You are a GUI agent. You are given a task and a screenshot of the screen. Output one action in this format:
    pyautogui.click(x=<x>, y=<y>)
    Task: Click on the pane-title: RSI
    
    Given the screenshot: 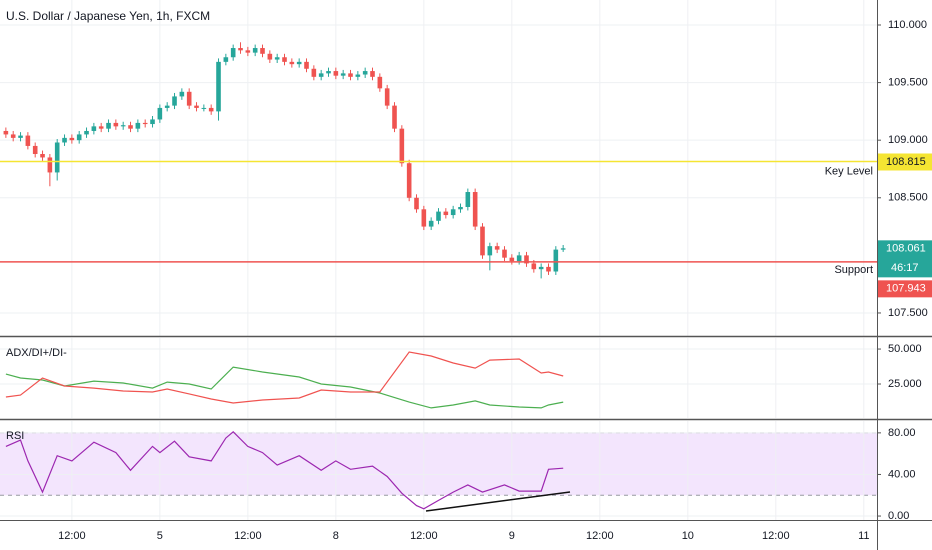 What is the action you would take?
    pyautogui.click(x=15, y=436)
    